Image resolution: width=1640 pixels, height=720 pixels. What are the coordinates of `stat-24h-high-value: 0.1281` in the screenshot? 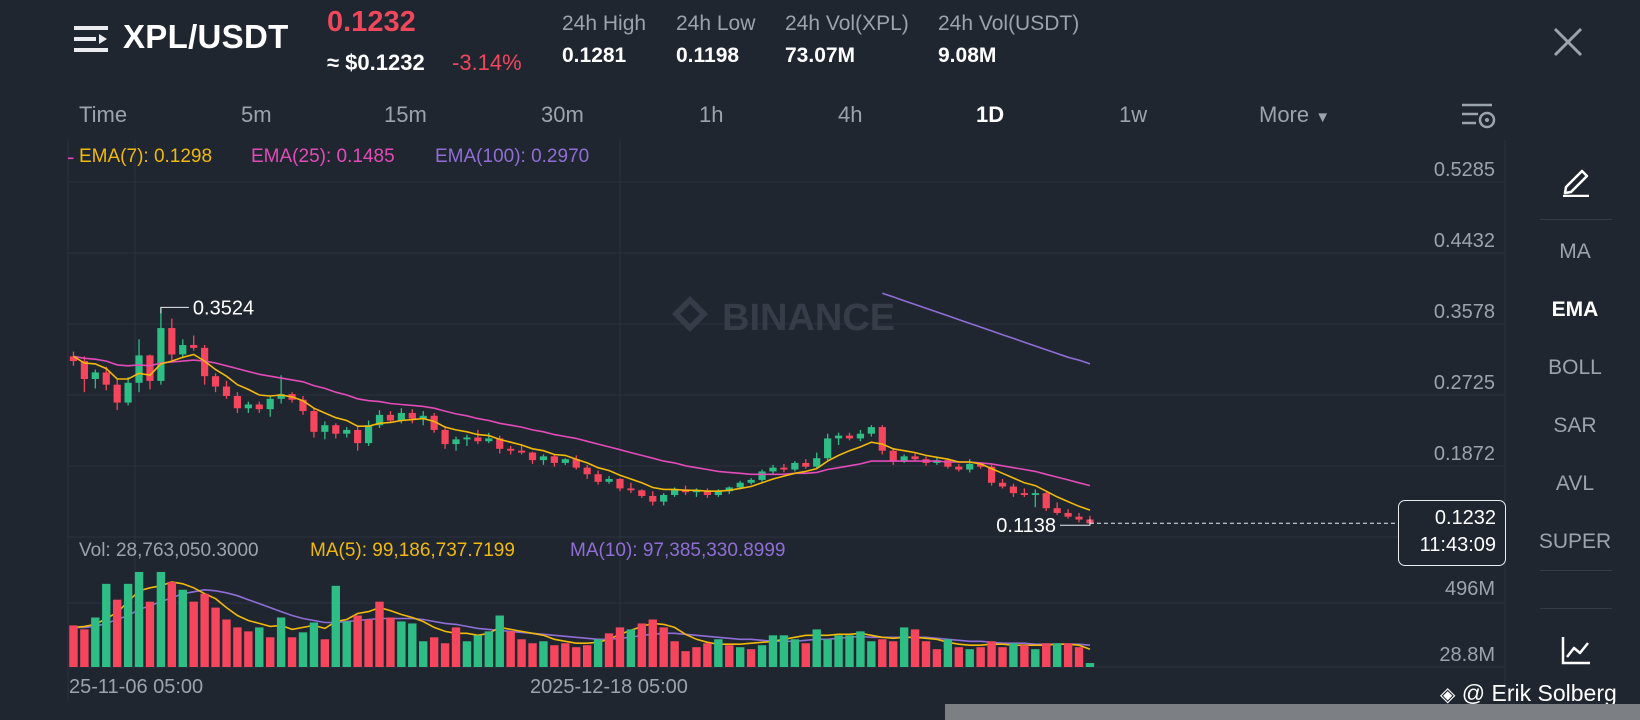 It's located at (594, 55).